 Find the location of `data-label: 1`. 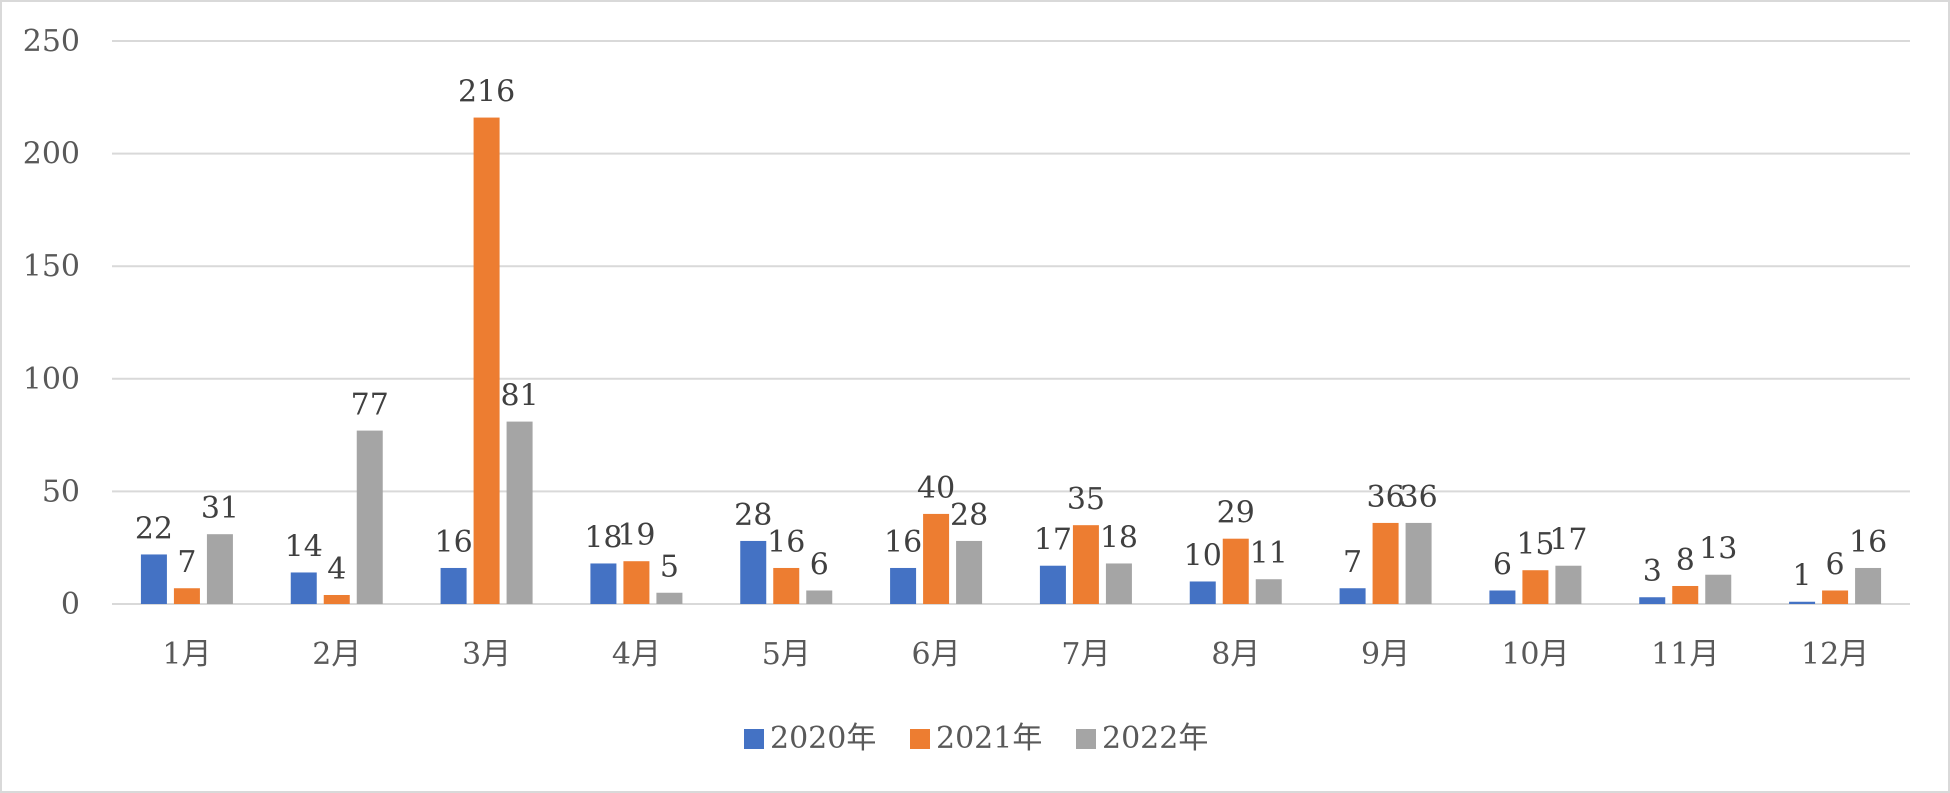

data-label: 1 is located at coordinates (1802, 576).